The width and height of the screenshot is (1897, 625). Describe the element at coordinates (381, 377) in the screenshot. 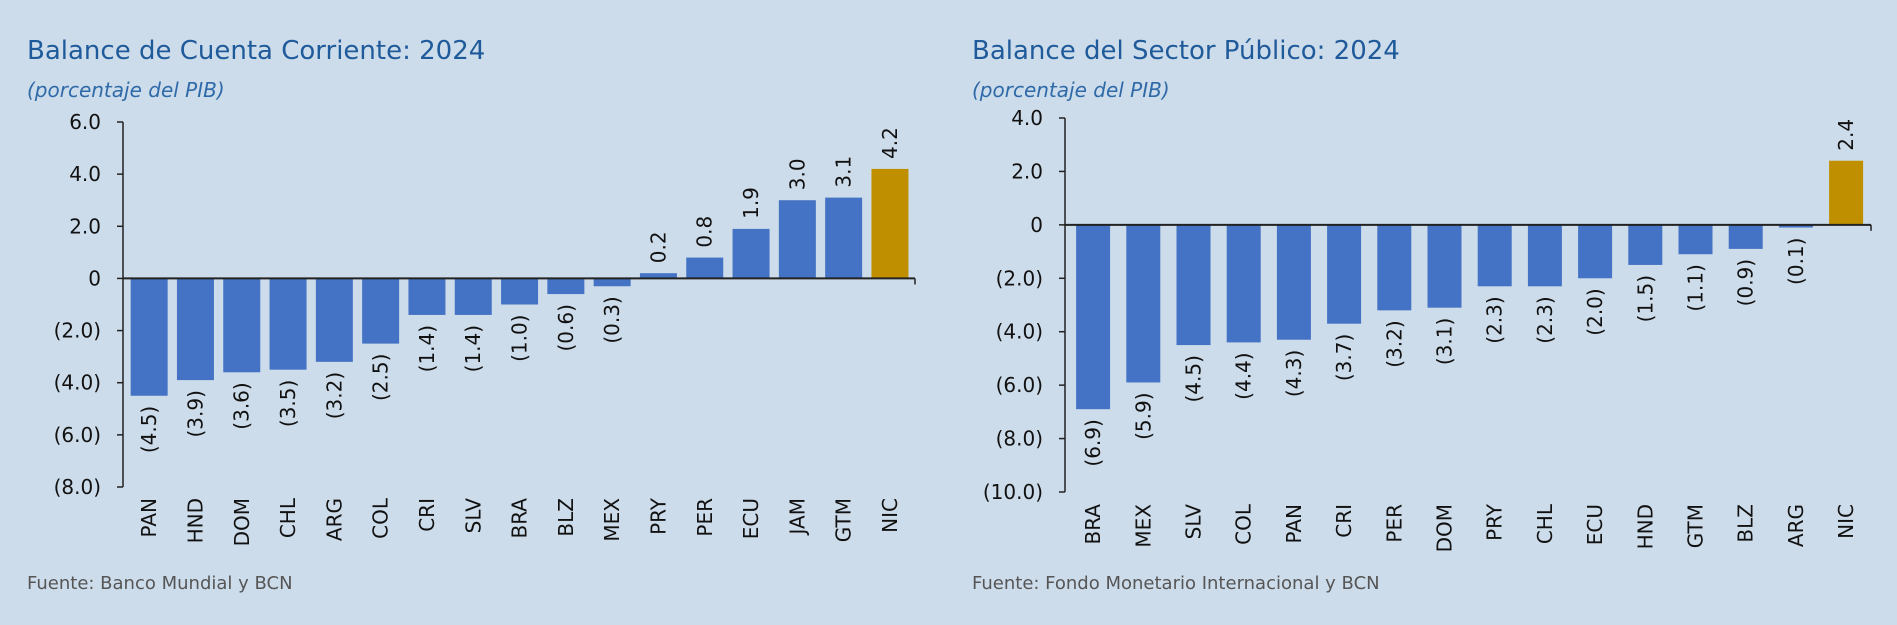

I see `data-label: (2.5)` at that location.